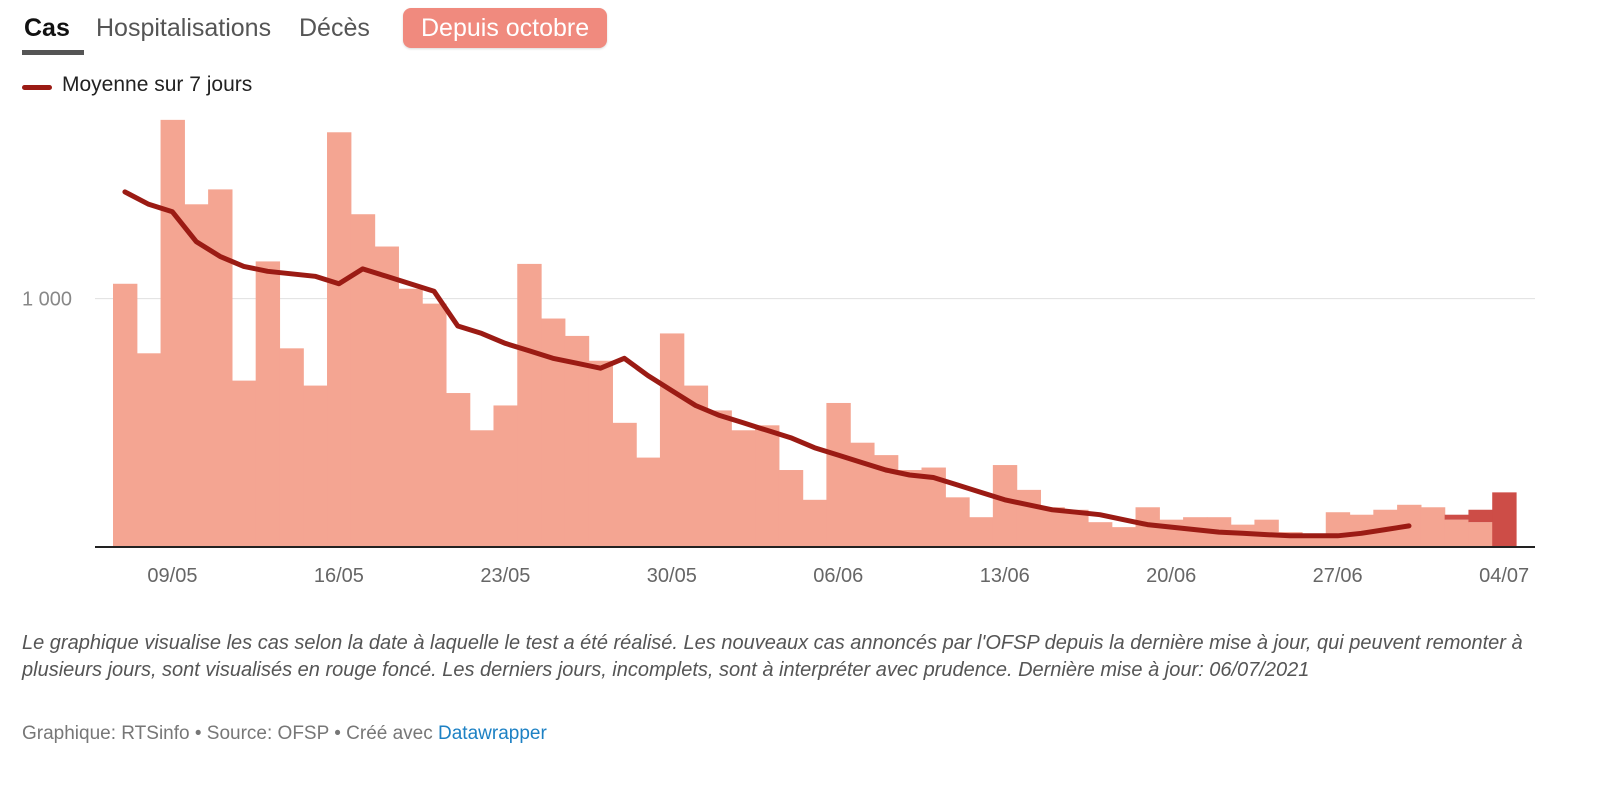 The height and width of the screenshot is (790, 1610). I want to click on datawrapper-link: Datawrapper, so click(492, 733).